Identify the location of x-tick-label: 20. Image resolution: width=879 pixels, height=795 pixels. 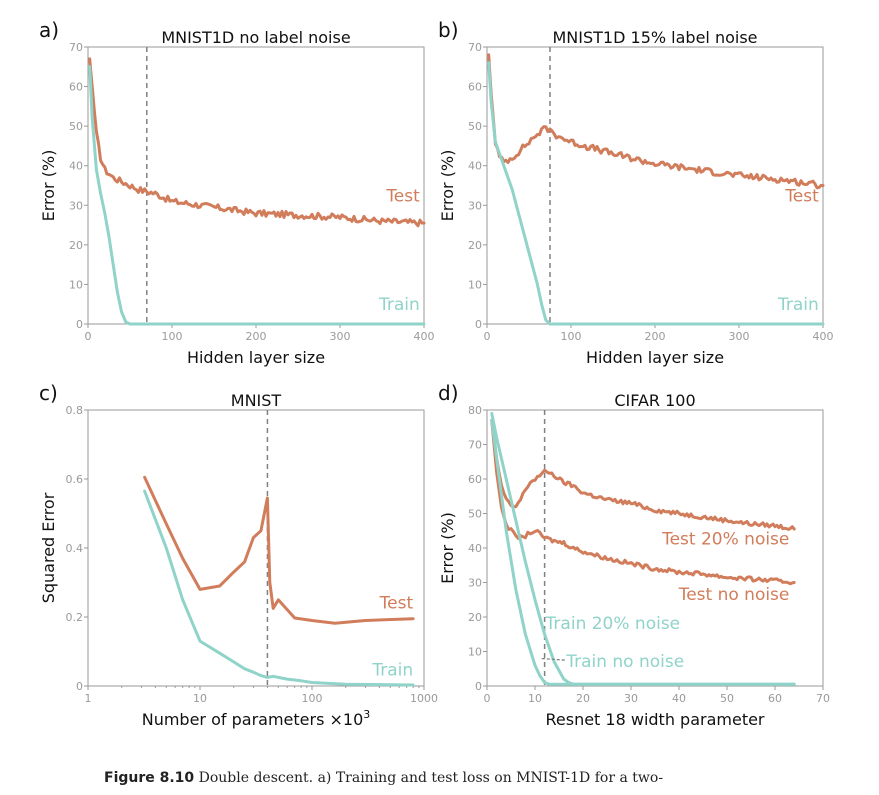
(583, 698).